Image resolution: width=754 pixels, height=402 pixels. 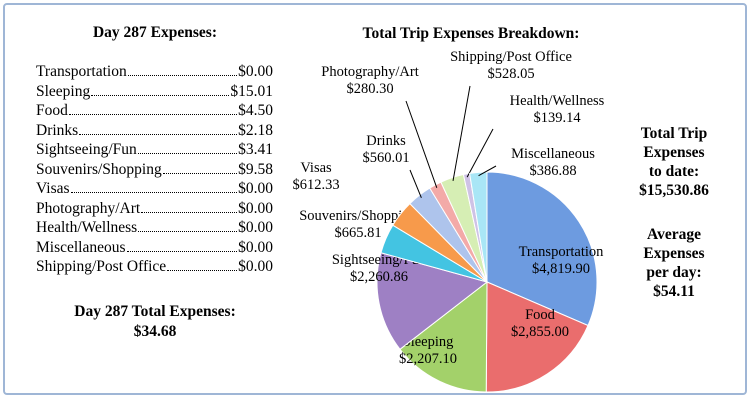 What do you see at coordinates (674, 171) in the screenshot?
I see `trip-total-line: to date:` at bounding box center [674, 171].